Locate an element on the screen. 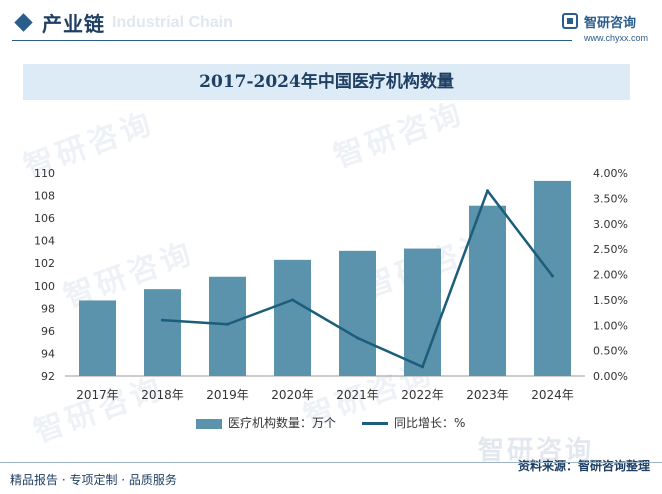 This screenshot has width=662, height=494. y2-tick-label: 0.50% is located at coordinates (610, 351).